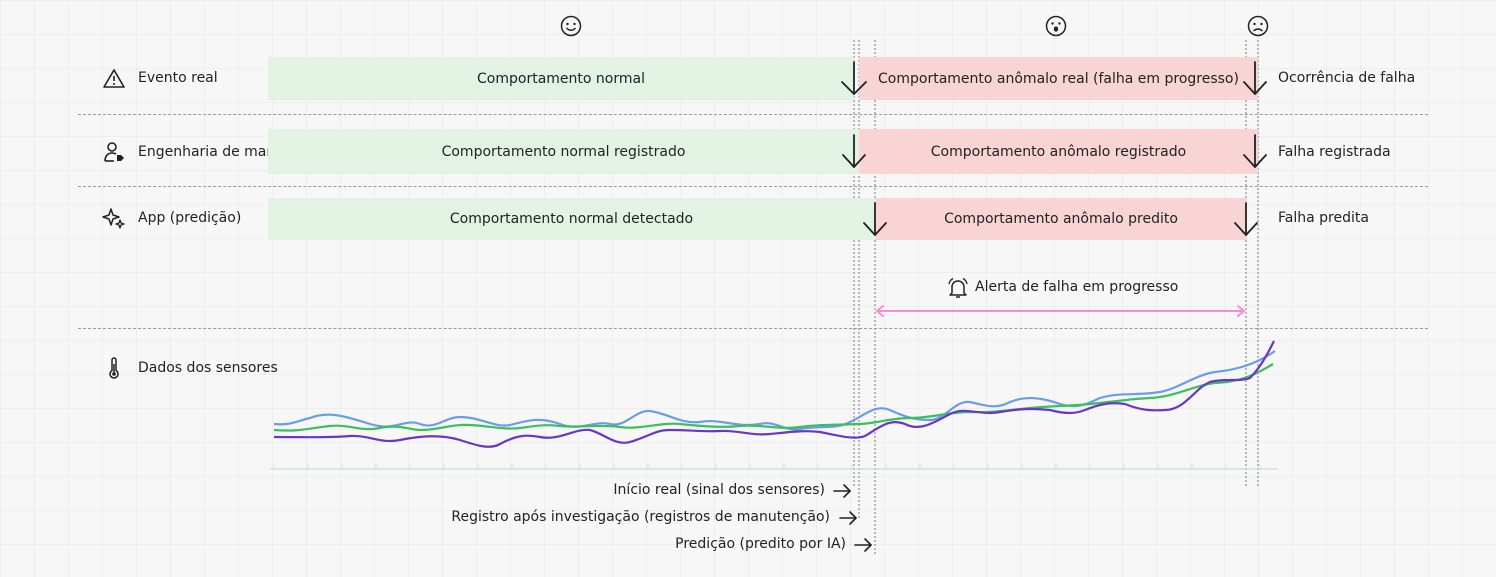 The width and height of the screenshot is (1496, 577). I want to click on band-label: Comportamento normal detectado, so click(571, 219).